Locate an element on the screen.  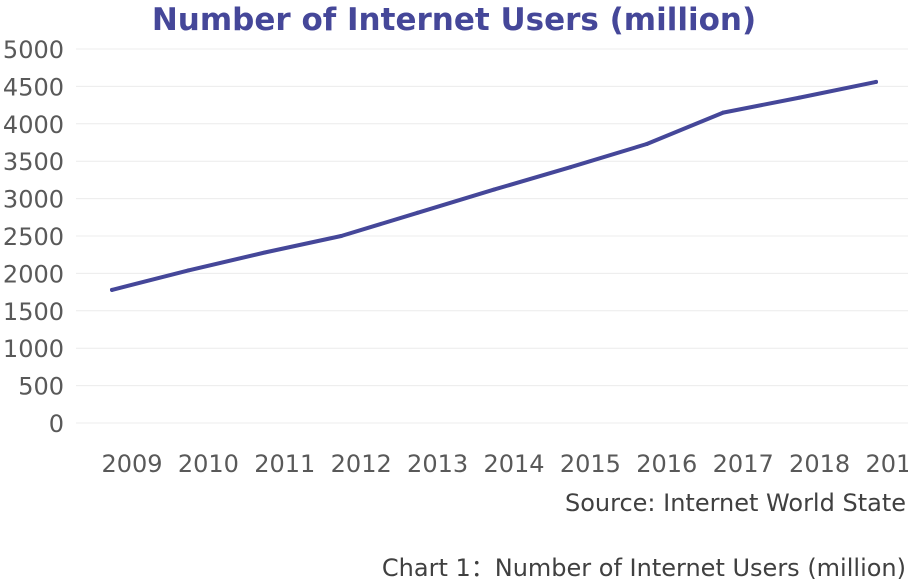
y-axis-ticks: 0 500 1000 1500 2000 2500 3000 3500 4000 4500 5000 is located at coordinates (33, 237).